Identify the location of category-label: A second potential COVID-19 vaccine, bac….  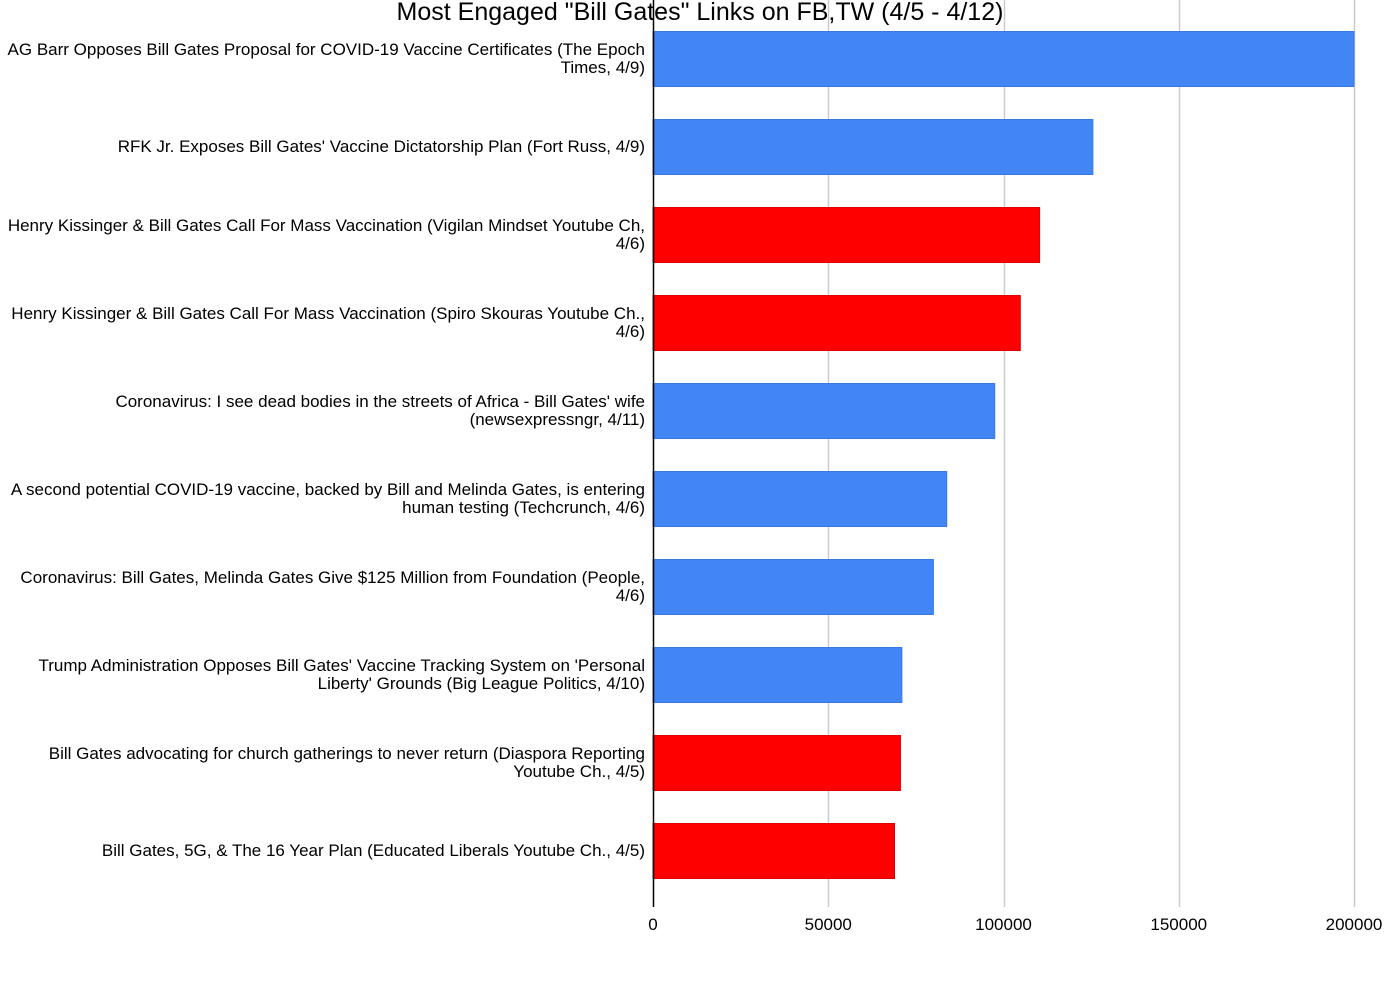
(327, 498).